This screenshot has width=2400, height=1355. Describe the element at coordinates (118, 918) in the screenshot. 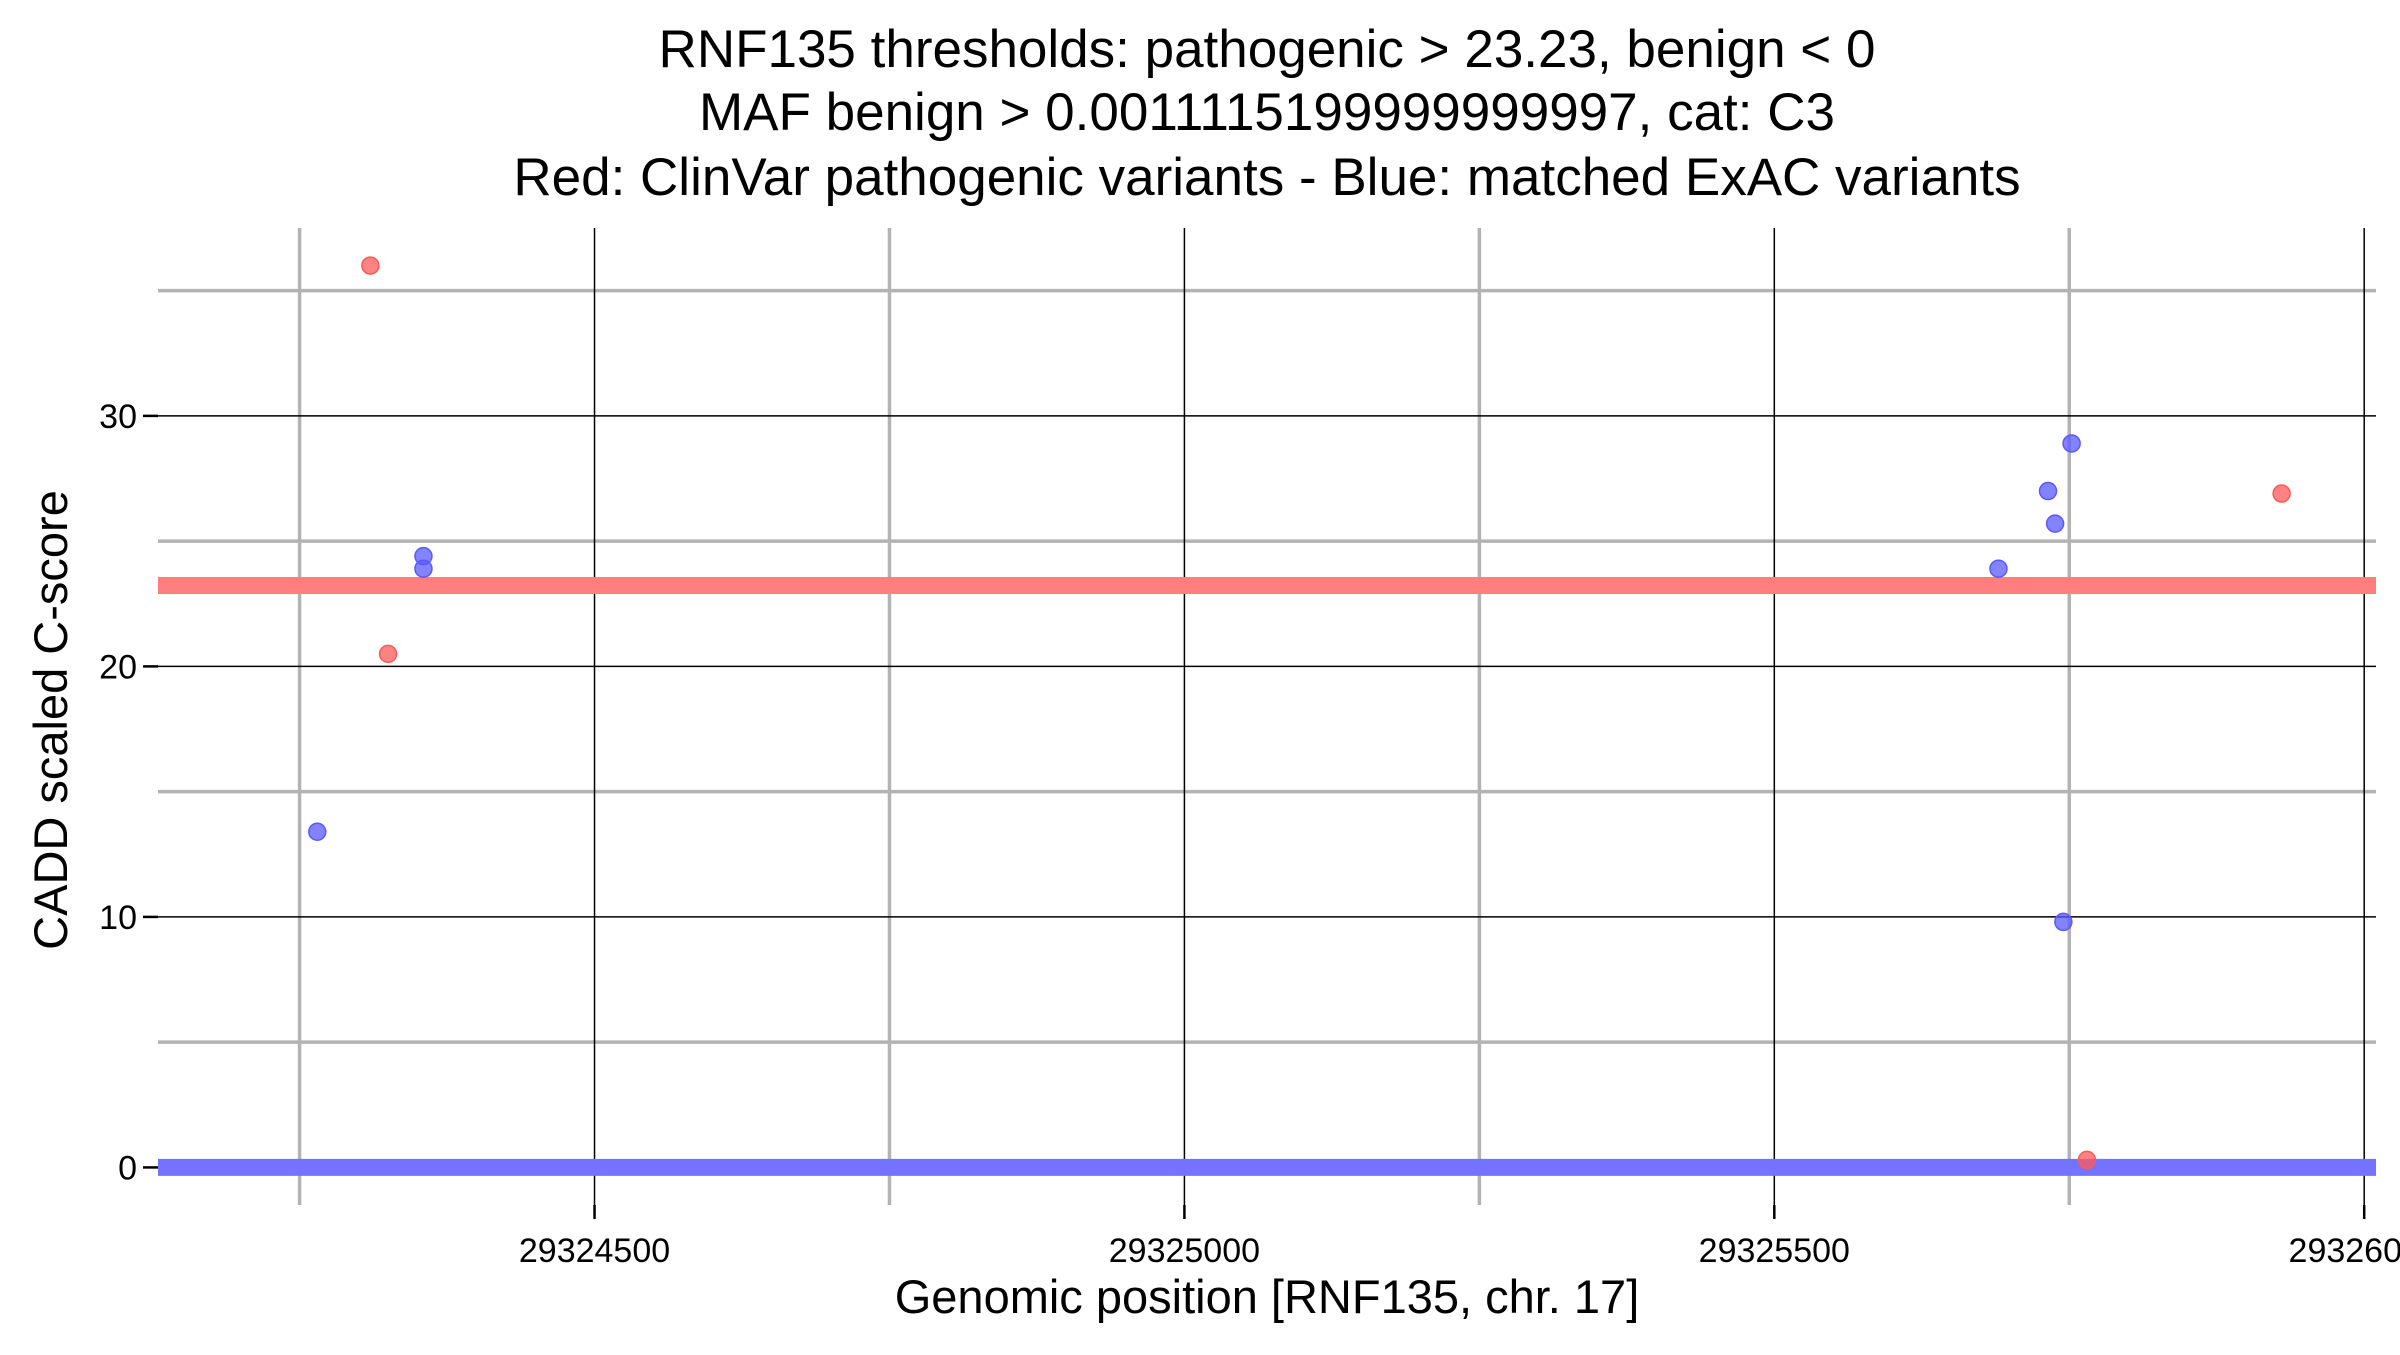

I see `y-tick-label: 10` at that location.